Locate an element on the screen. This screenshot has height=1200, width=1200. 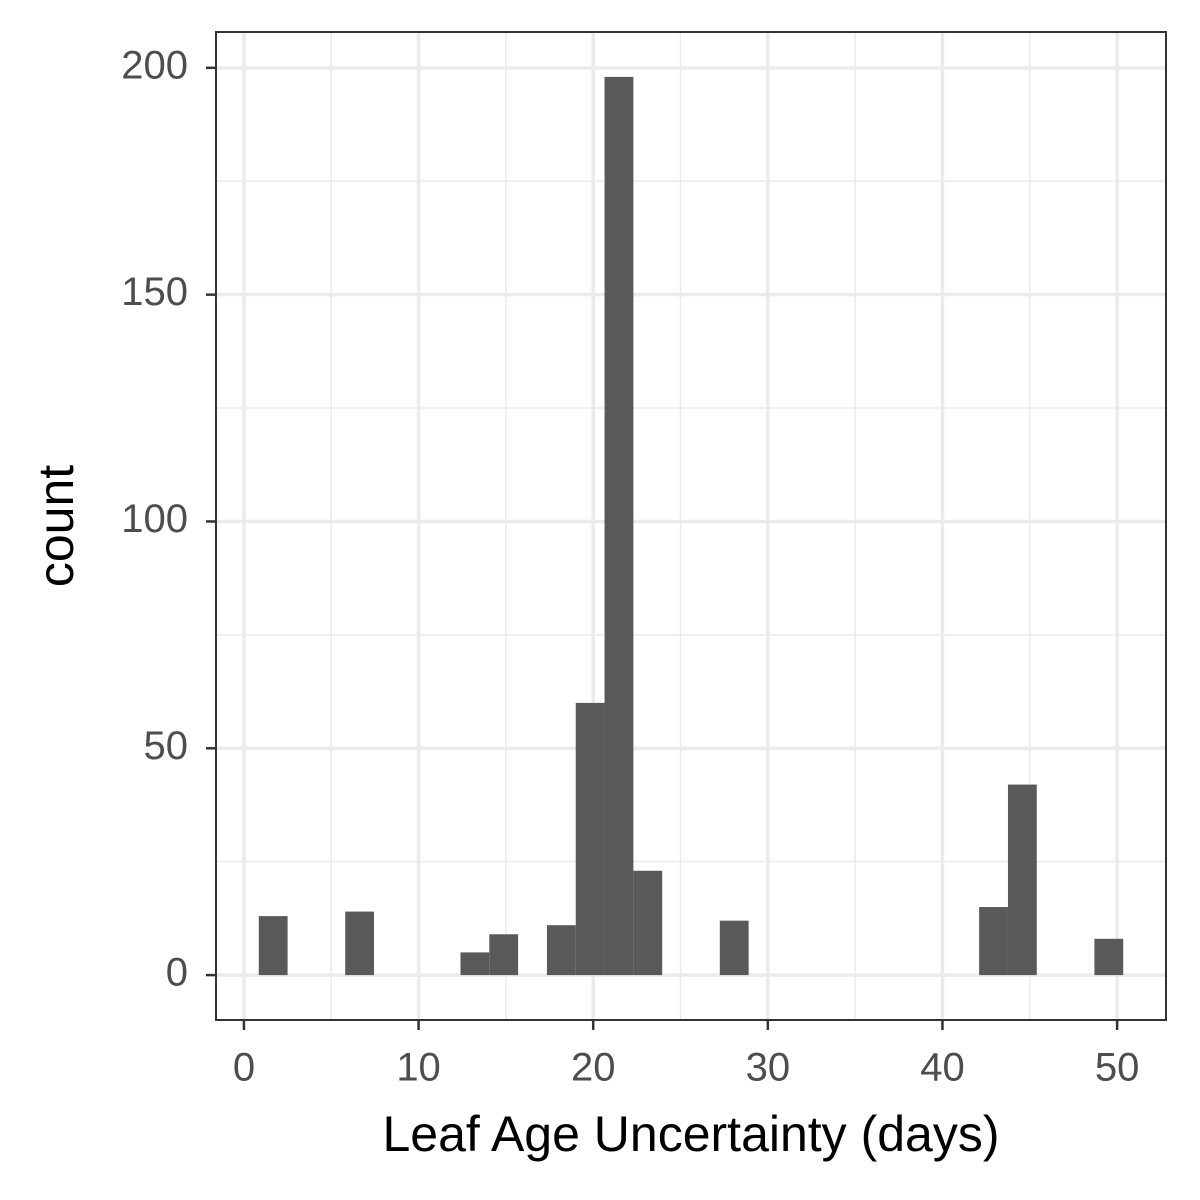
x-tick-label: 30 is located at coordinates (768, 1068).